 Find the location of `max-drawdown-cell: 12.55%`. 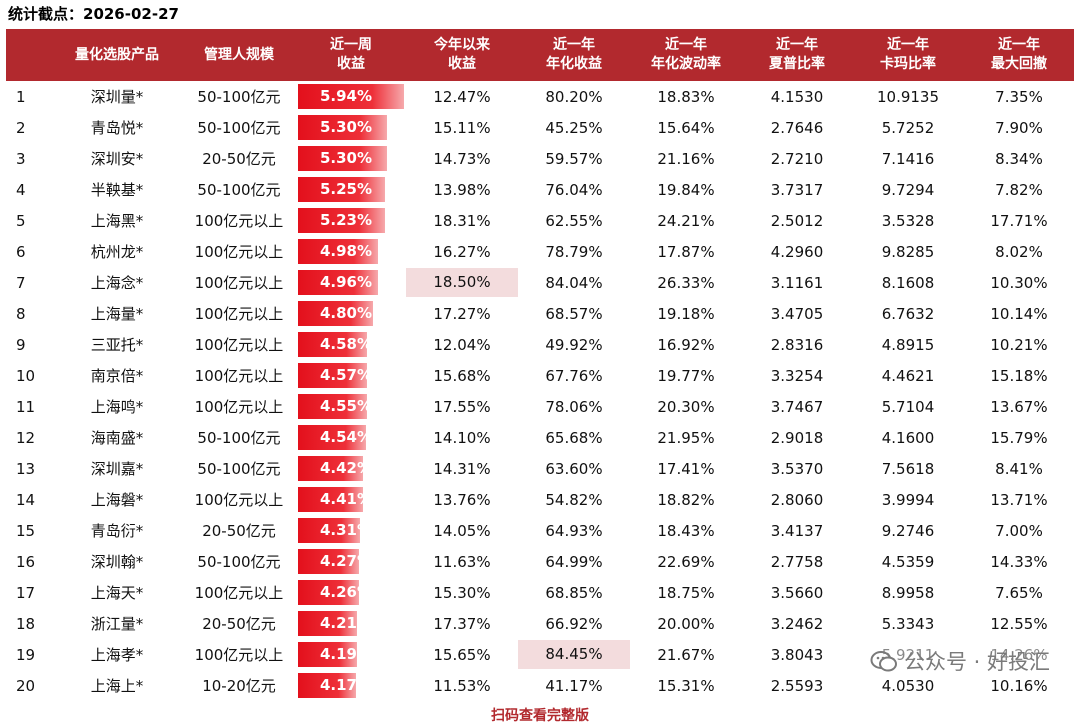

max-drawdown-cell: 12.55% is located at coordinates (1019, 623).